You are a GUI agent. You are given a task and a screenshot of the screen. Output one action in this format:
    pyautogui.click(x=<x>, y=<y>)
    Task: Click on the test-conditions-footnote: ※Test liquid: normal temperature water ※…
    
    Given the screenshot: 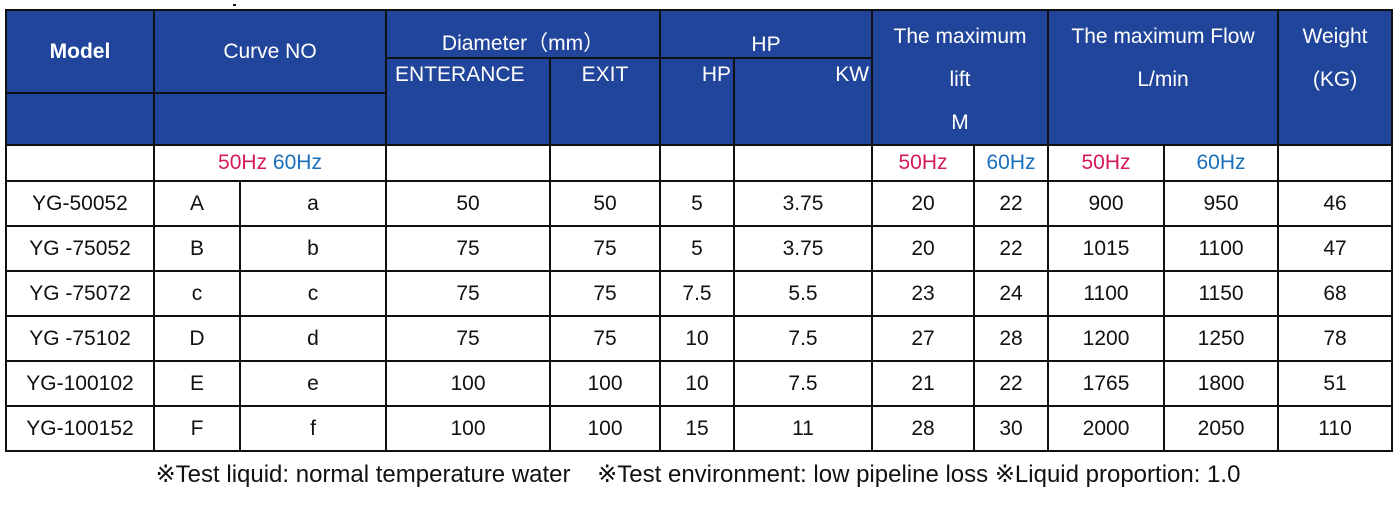 What is the action you would take?
    pyautogui.click(x=698, y=474)
    